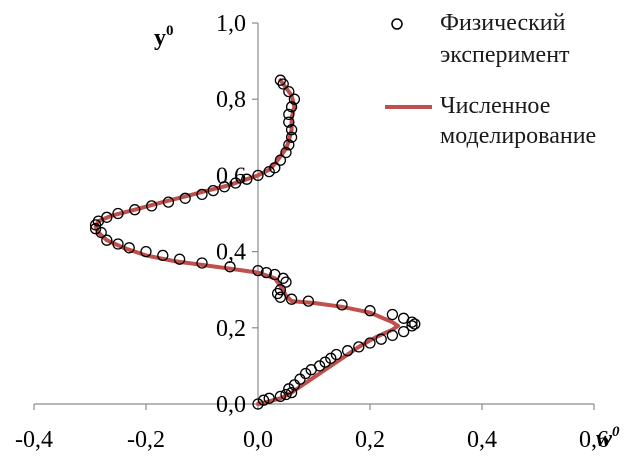 This screenshot has width=642, height=463. What do you see at coordinates (34, 440) in the screenshot?
I see `x-tick-label: -0,4` at bounding box center [34, 440].